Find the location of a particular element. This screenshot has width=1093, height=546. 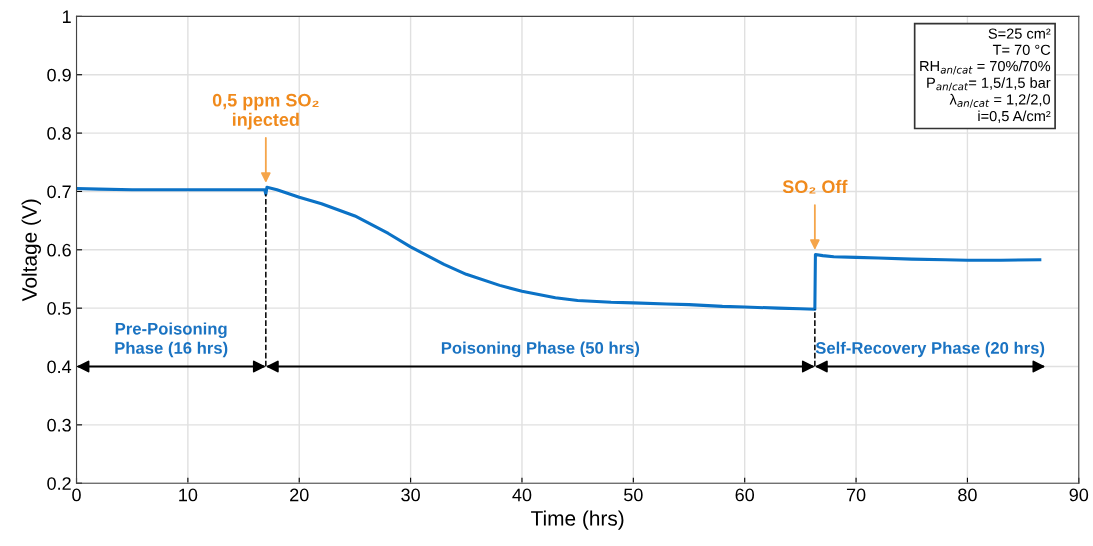

y-tick-label: 1 is located at coordinates (66, 16).